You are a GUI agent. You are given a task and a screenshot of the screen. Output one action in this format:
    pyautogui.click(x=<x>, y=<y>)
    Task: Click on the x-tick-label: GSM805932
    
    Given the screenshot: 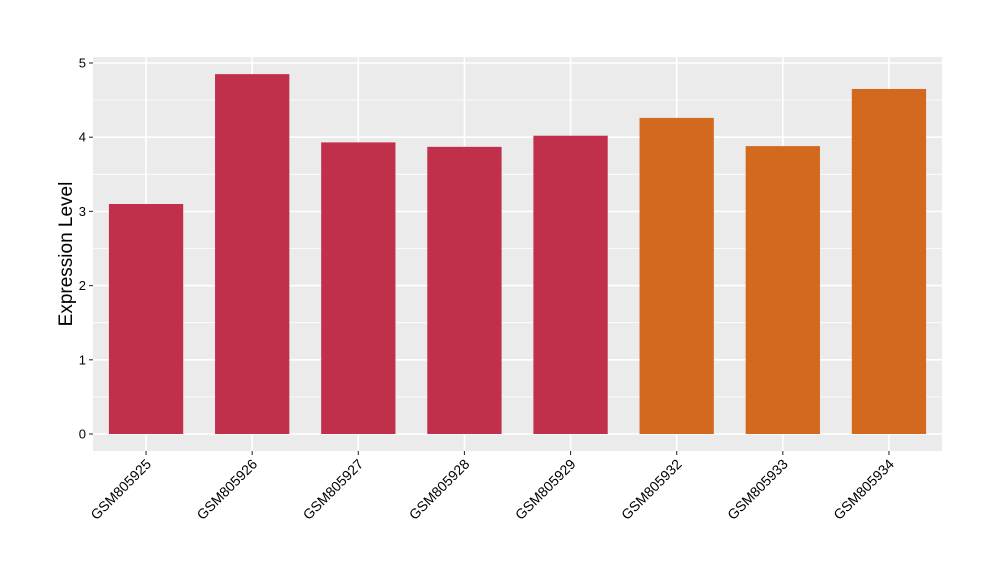 What is the action you would take?
    pyautogui.click(x=651, y=489)
    